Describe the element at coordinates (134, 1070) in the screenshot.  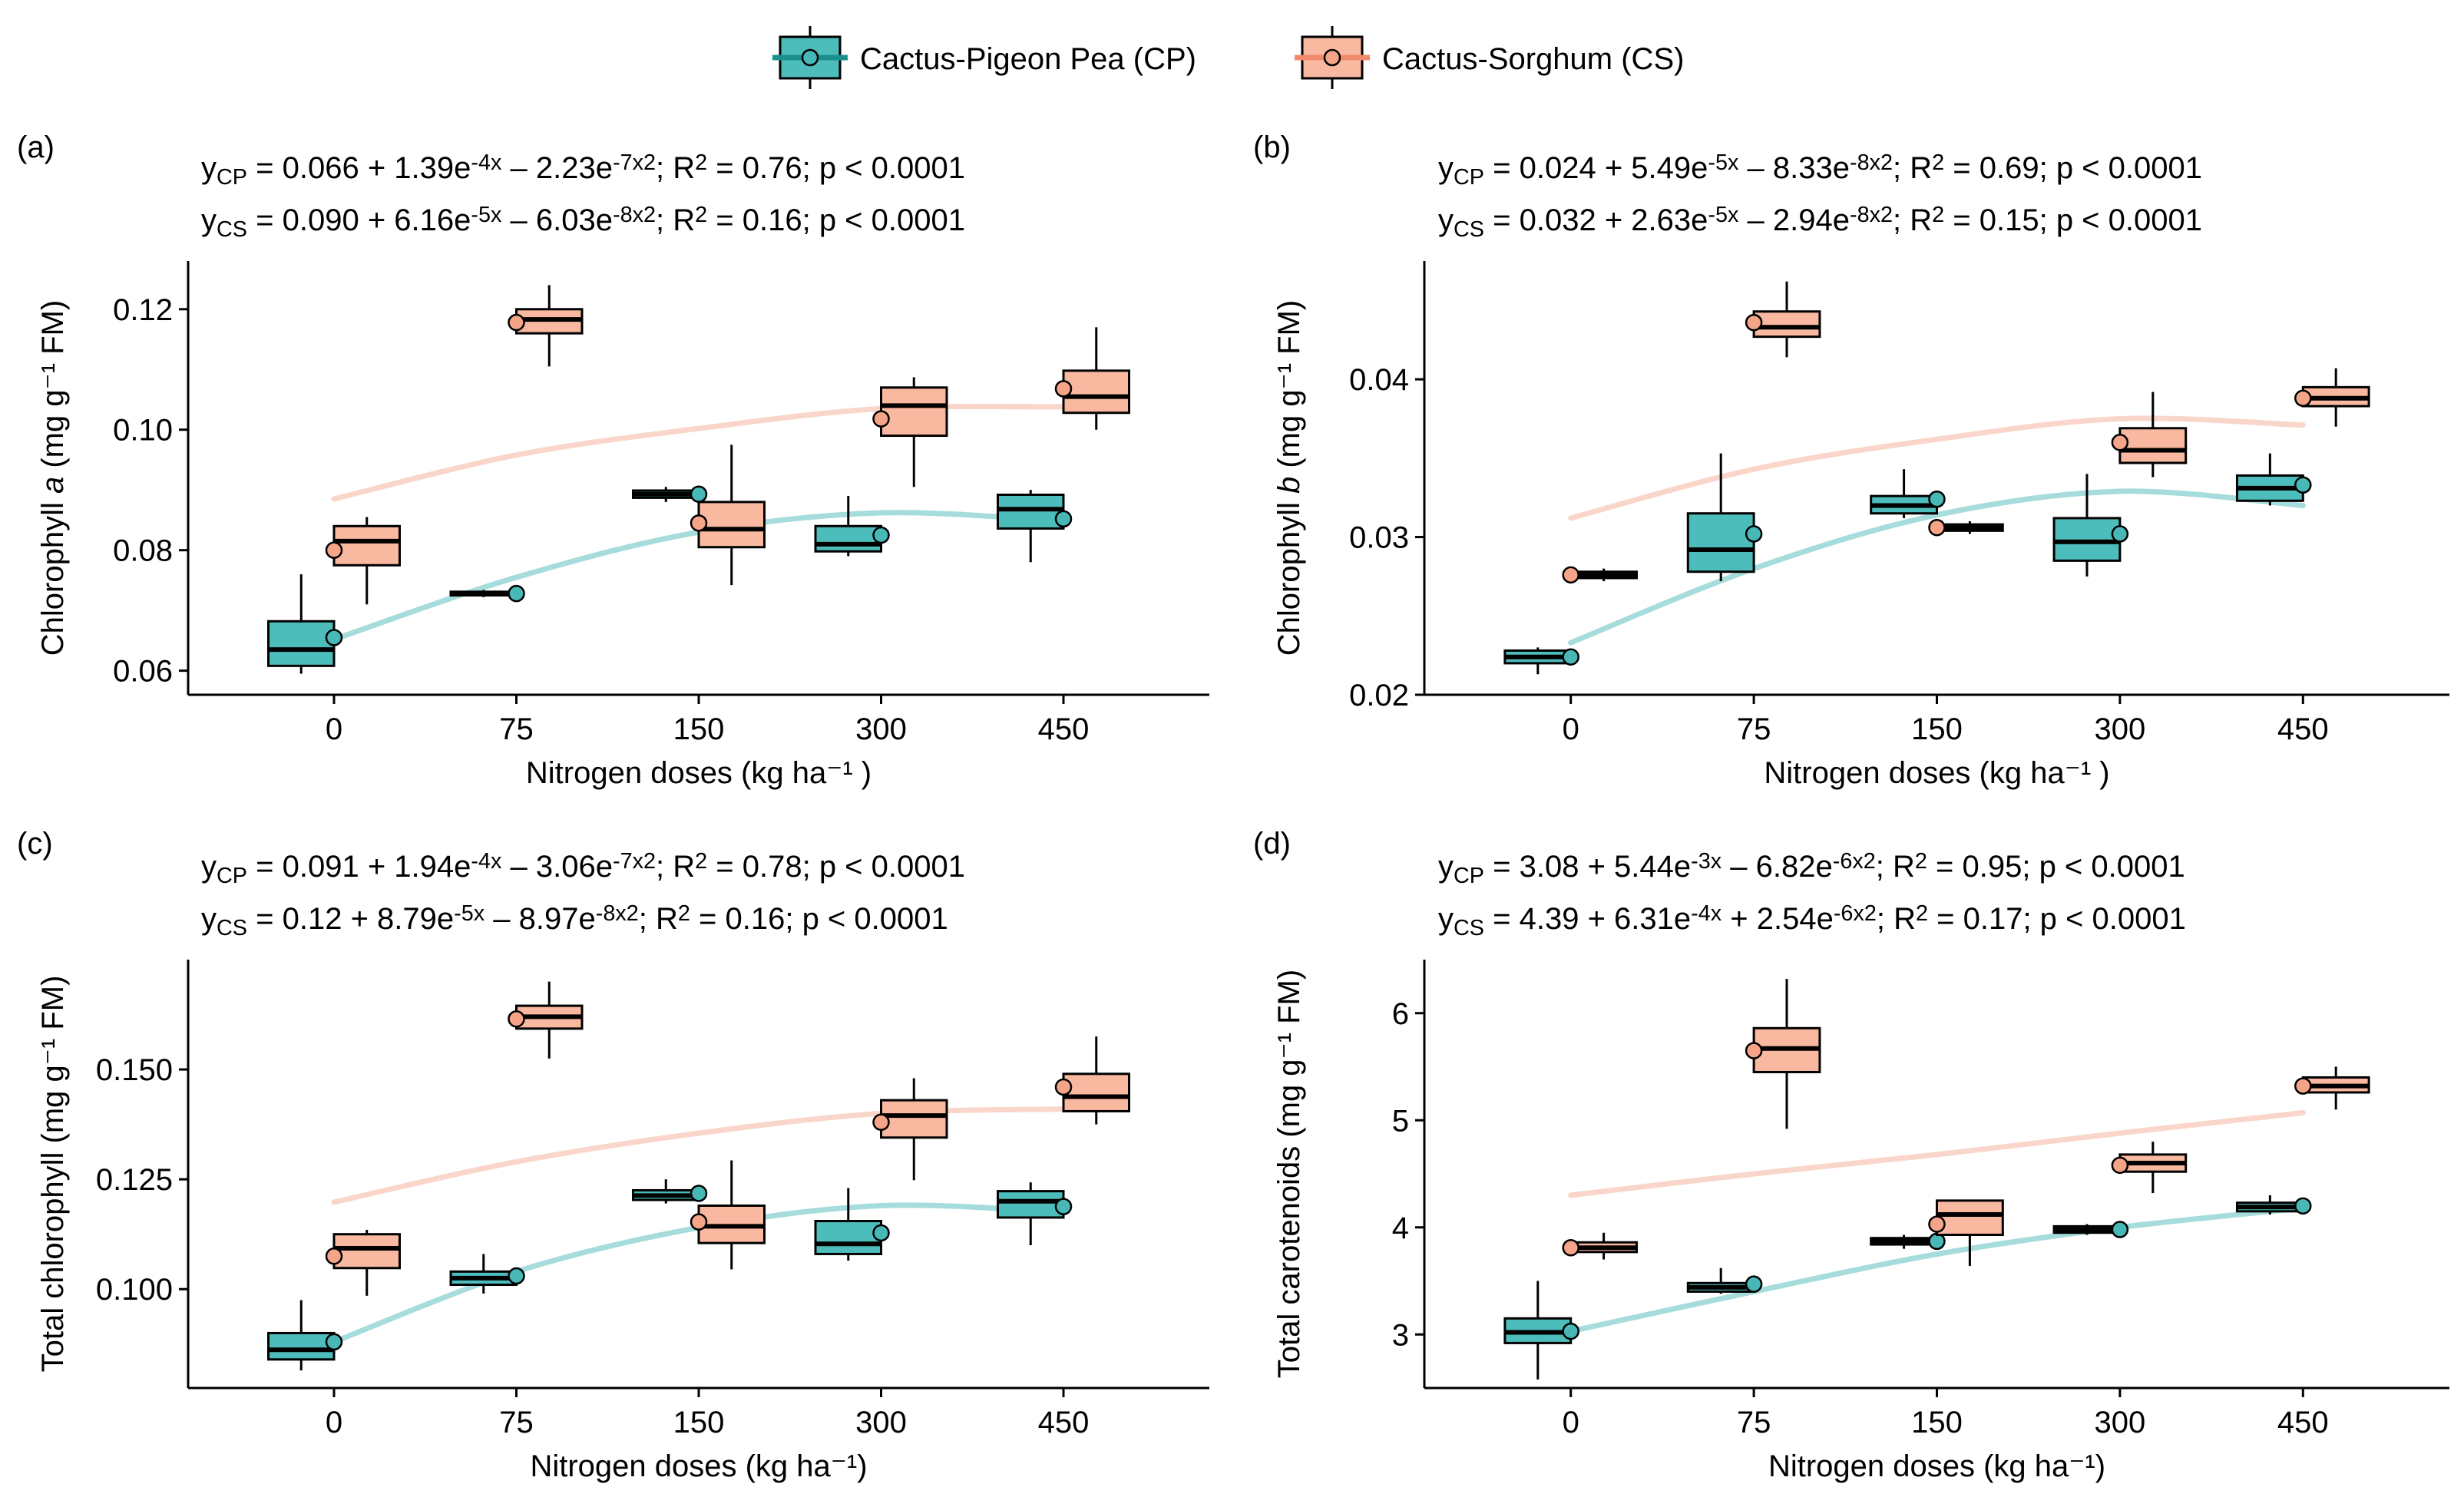
I see `y-tick-label: 0.150` at that location.